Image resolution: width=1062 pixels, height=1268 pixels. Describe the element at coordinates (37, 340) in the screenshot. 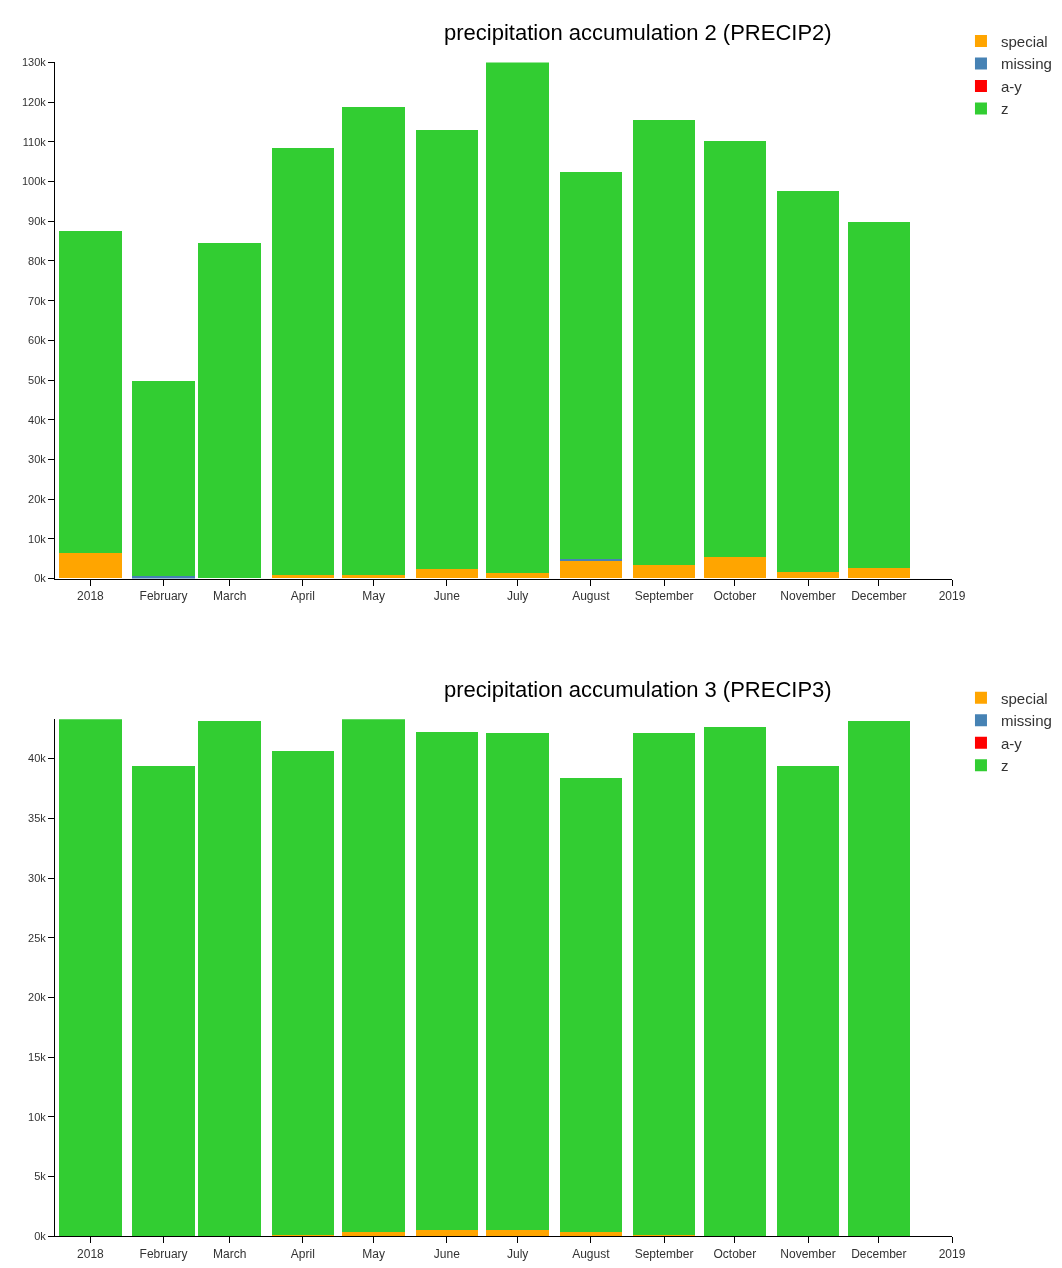

I see `y-tick-label: 60k` at that location.